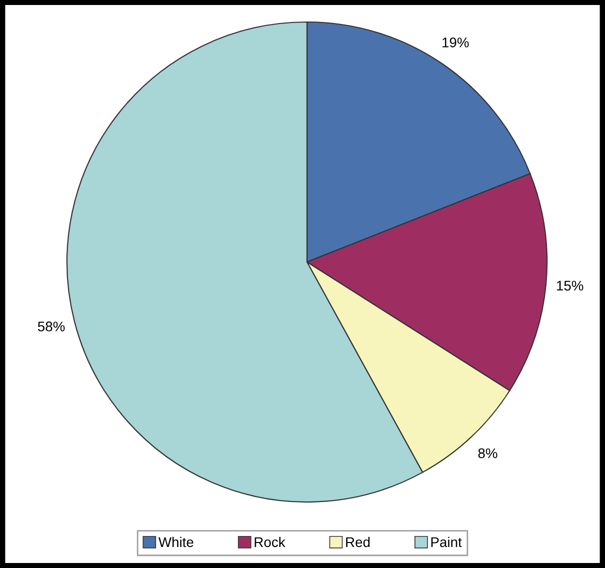 Image resolution: width=605 pixels, height=568 pixels. I want to click on legend-label: White, so click(176, 542).